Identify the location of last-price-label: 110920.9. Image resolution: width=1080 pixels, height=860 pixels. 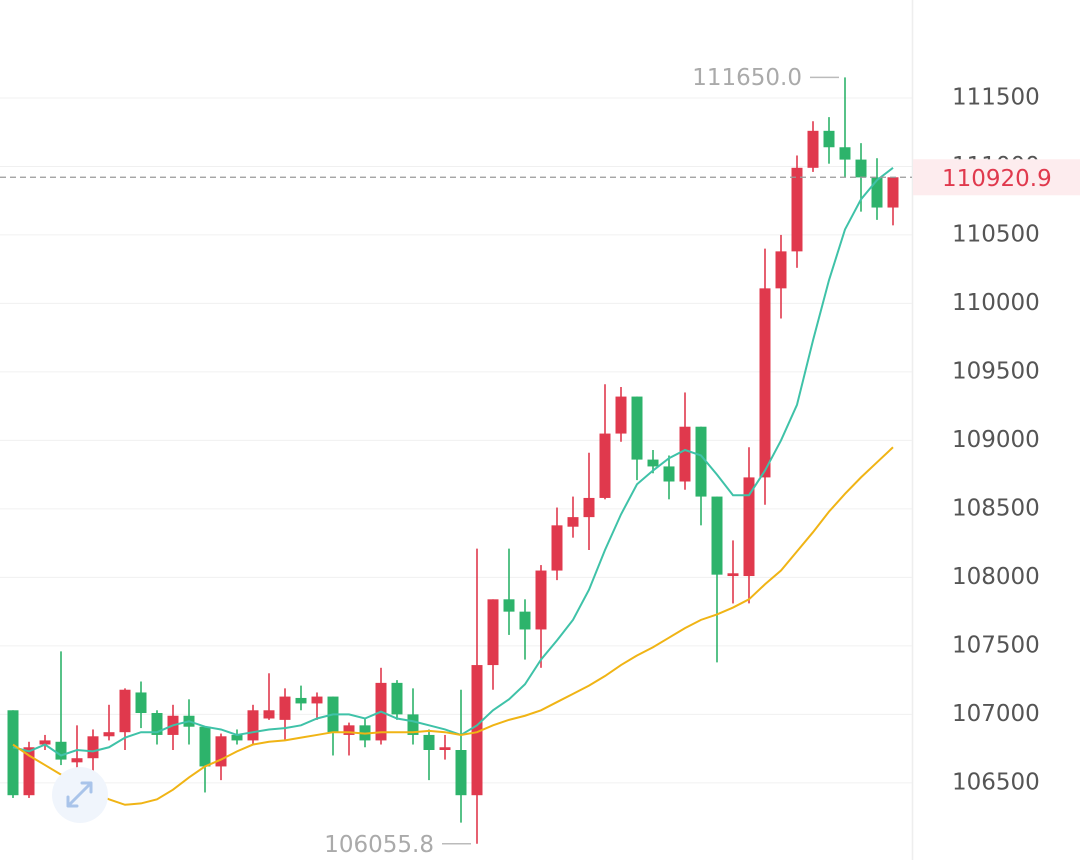
(997, 179).